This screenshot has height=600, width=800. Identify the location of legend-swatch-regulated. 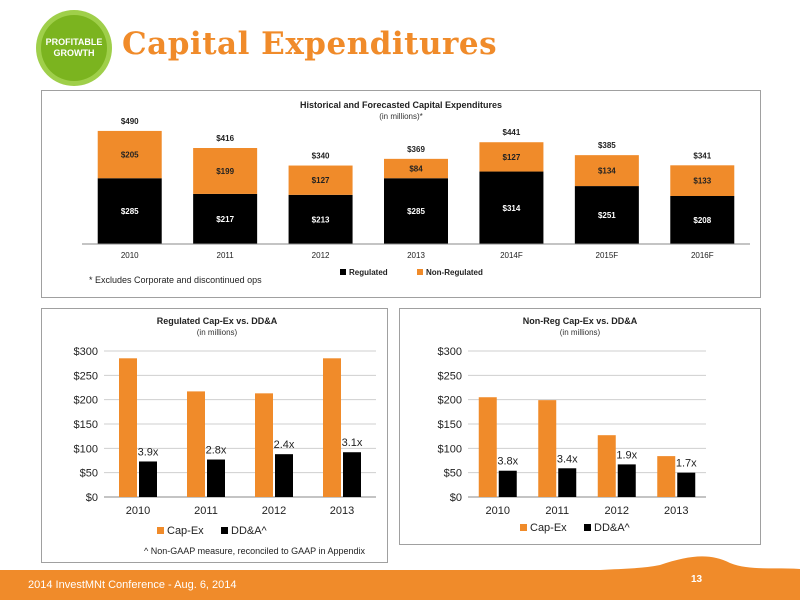
(343, 272).